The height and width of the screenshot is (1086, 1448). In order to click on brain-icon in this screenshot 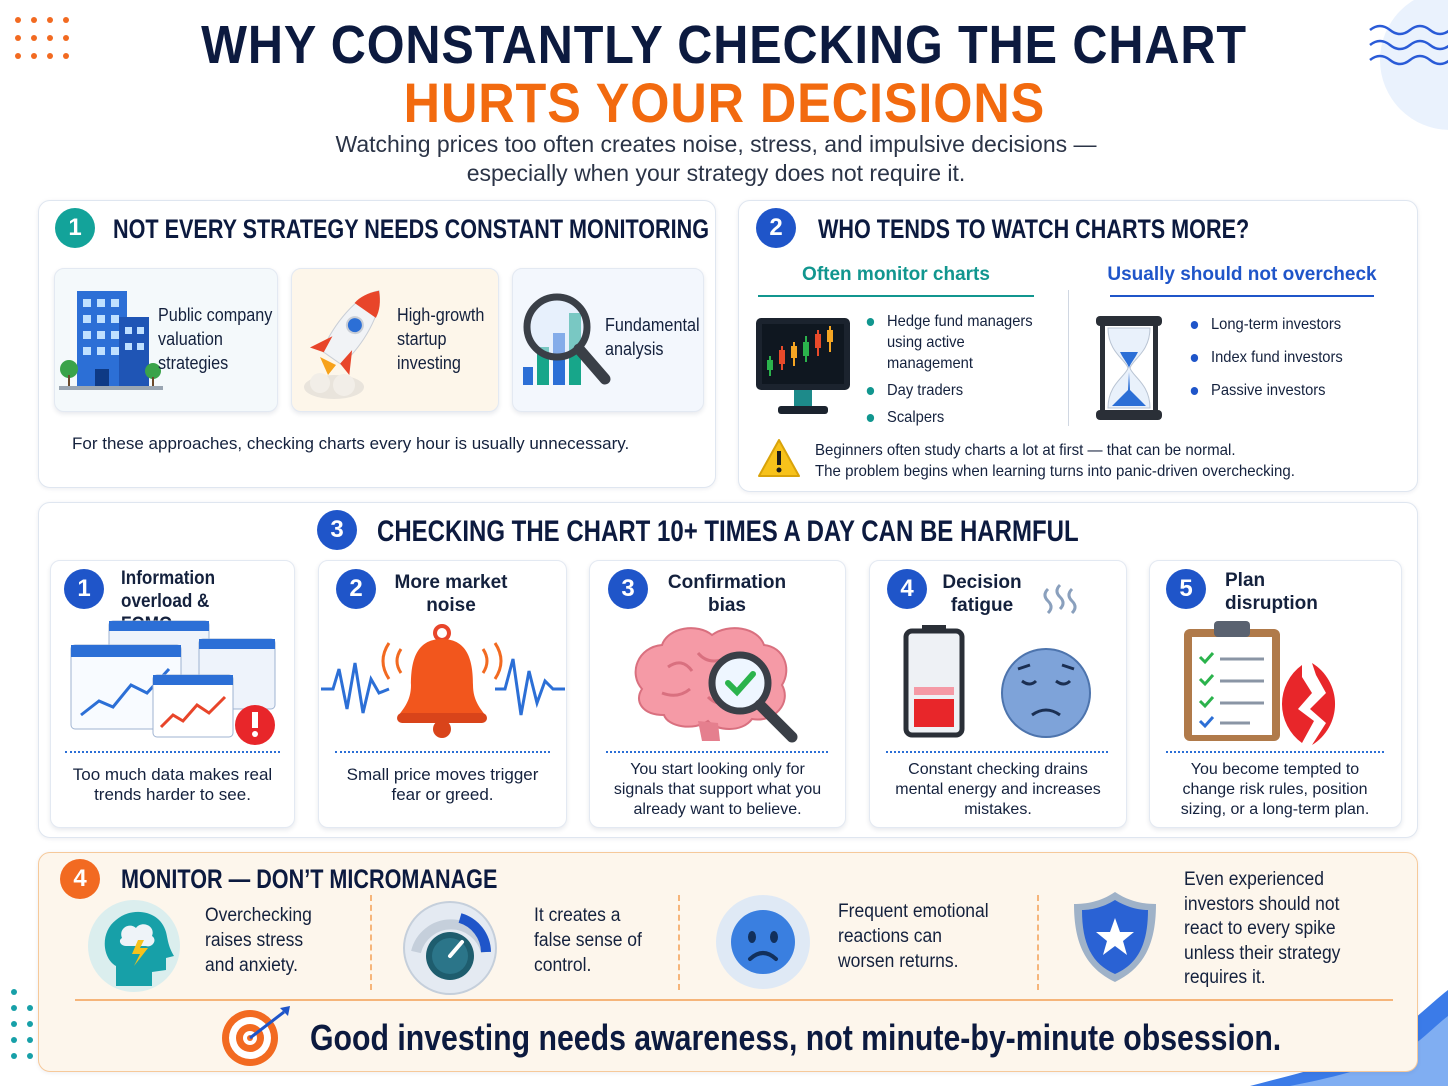, I will do `click(716, 685)`.